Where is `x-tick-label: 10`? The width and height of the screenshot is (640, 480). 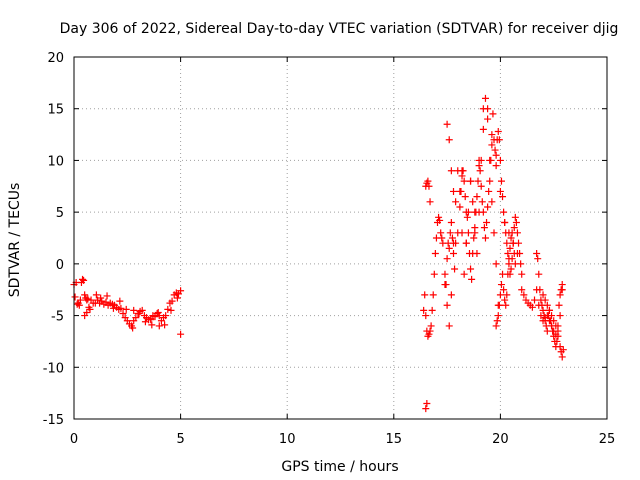 x-tick-label: 10 is located at coordinates (287, 439).